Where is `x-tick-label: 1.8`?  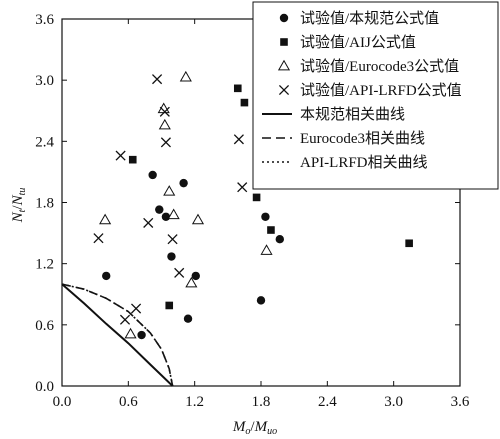
x-tick-label: 1.8 is located at coordinates (261, 402).